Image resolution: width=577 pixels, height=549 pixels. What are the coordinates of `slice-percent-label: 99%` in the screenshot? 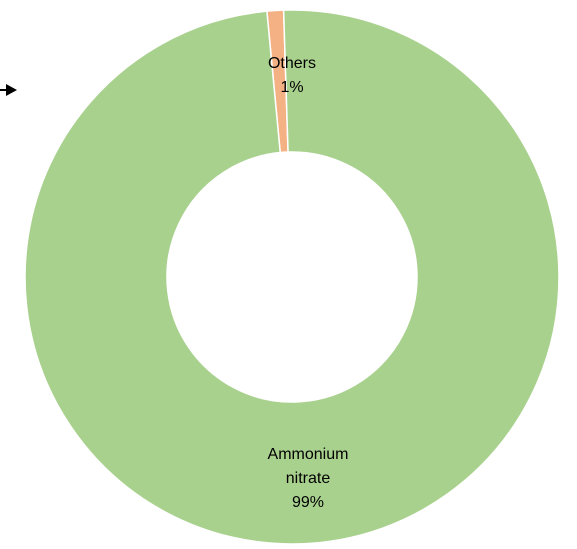 It's located at (308, 502).